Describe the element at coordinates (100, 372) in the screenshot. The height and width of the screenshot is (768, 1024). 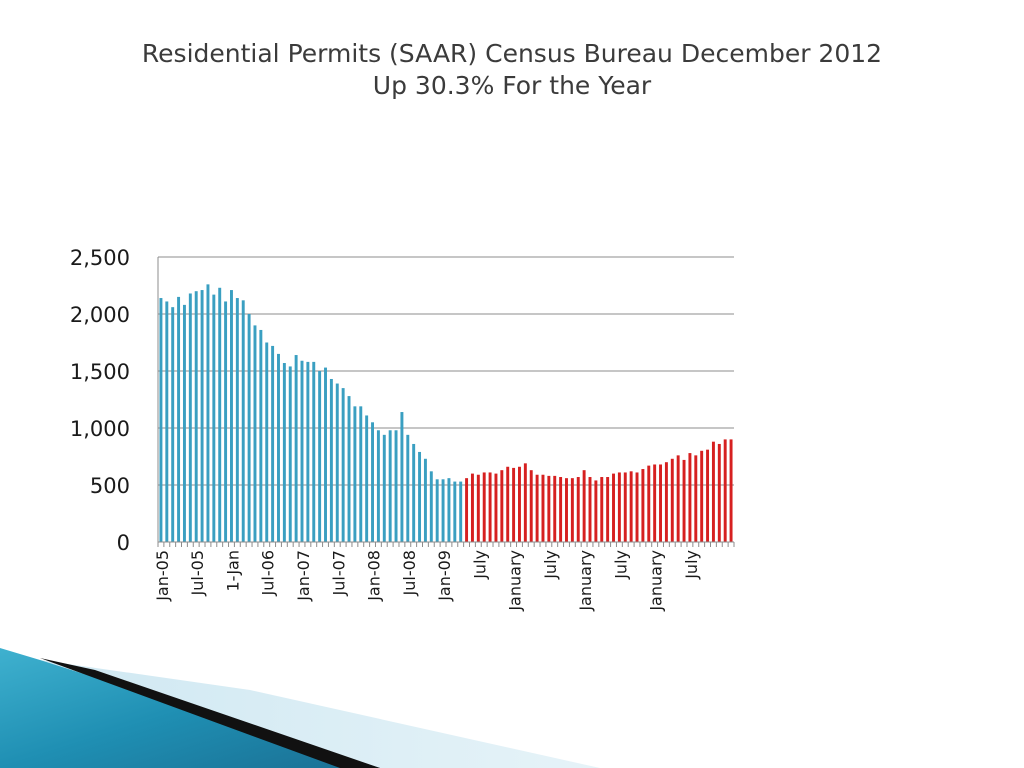
I see `y-tick-label: 1,500` at that location.